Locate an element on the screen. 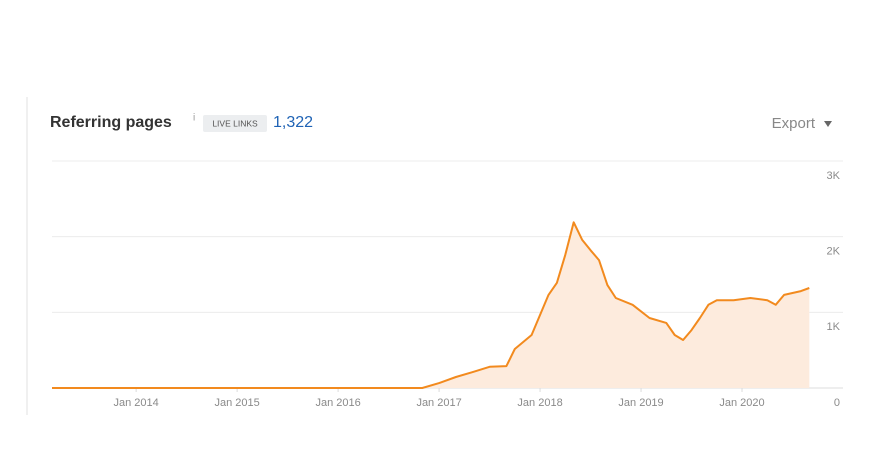 The image size is (886, 473). y-tick-label: 0 is located at coordinates (837, 403).